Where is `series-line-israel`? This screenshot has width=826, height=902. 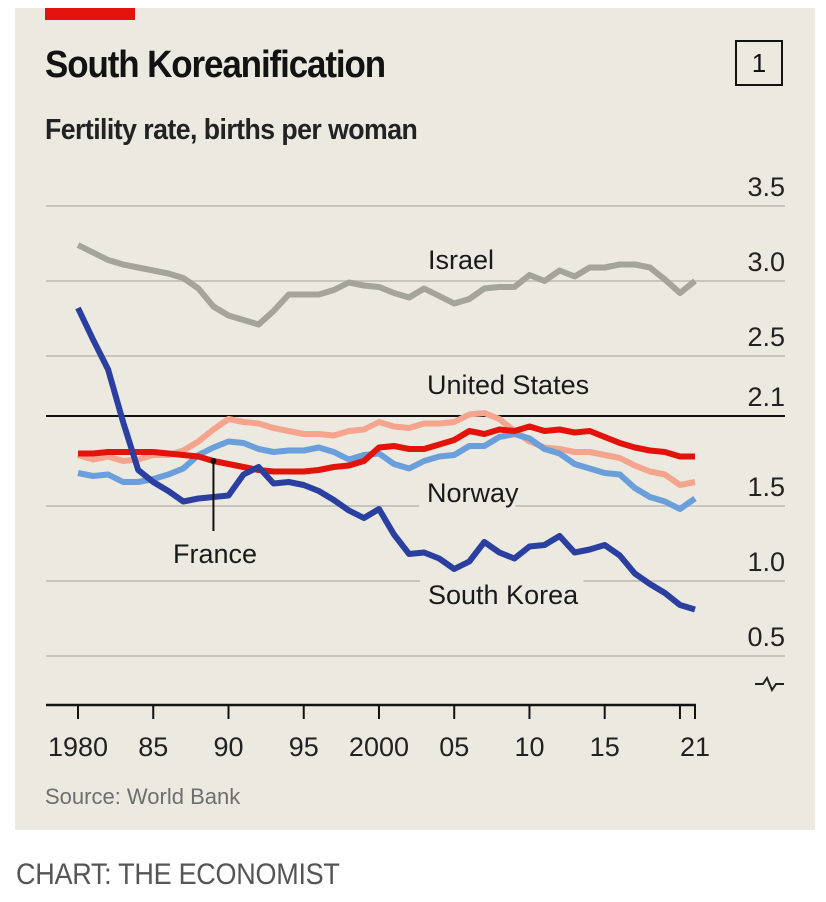 series-line-israel is located at coordinates (386, 285).